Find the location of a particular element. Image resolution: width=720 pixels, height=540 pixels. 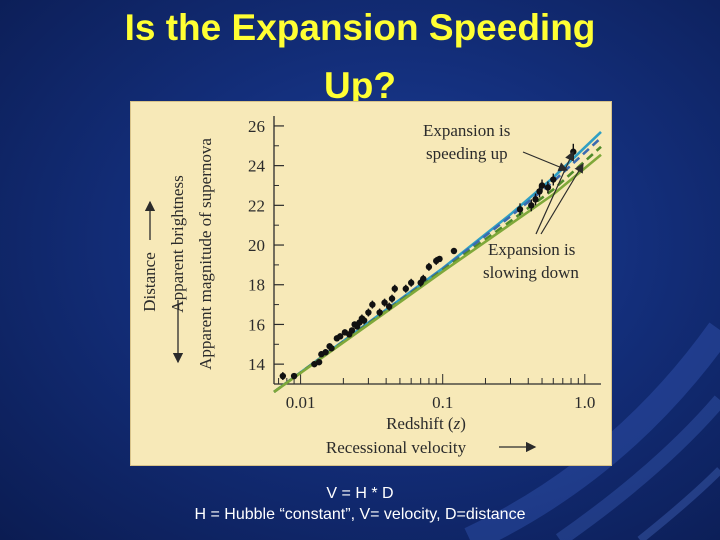

annotation-speeding-line-1: Expansion is is located at coordinates (466, 130).